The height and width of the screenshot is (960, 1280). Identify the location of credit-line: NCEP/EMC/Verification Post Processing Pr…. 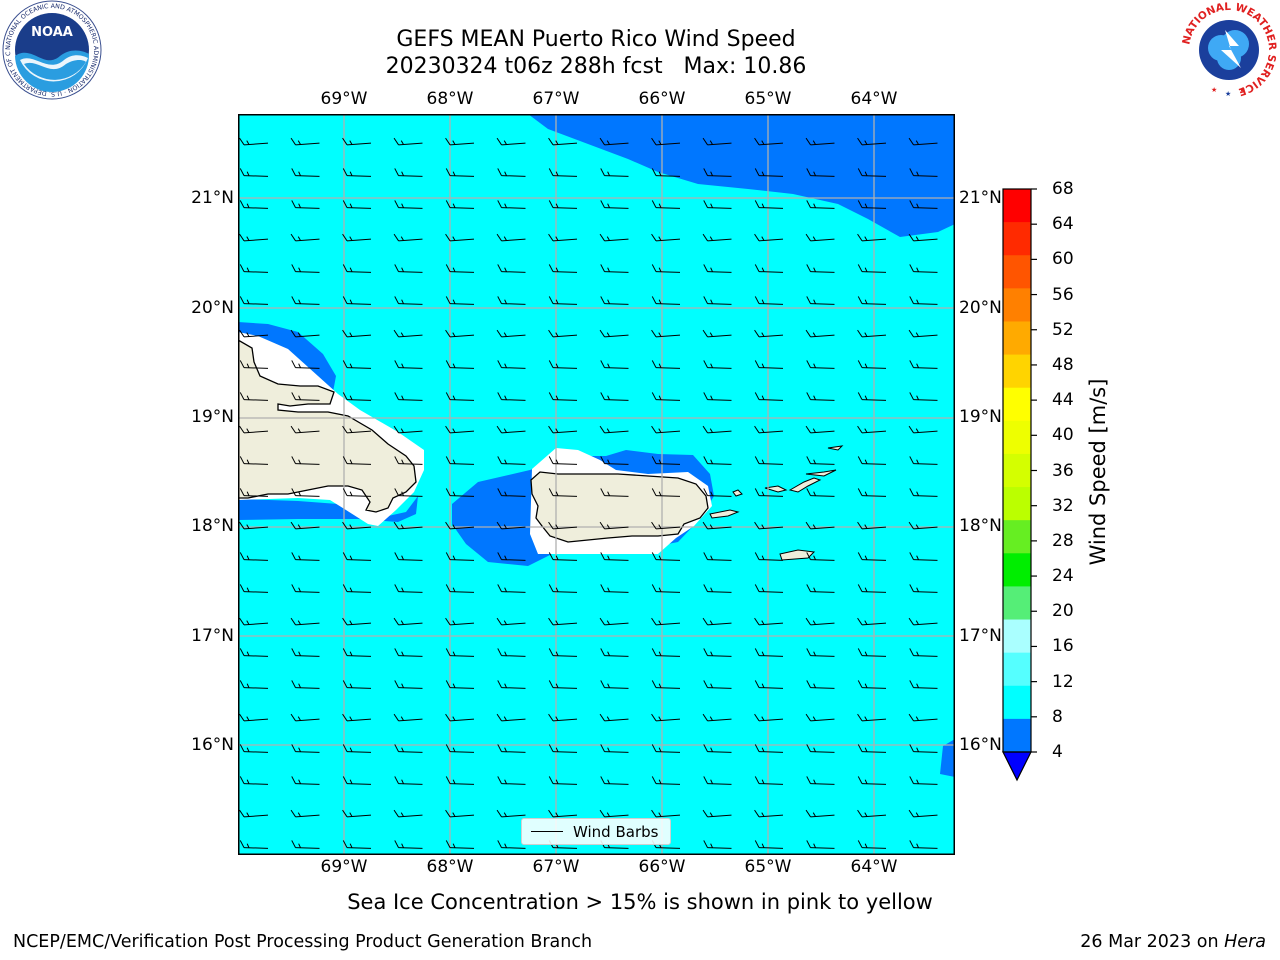
(303, 942).